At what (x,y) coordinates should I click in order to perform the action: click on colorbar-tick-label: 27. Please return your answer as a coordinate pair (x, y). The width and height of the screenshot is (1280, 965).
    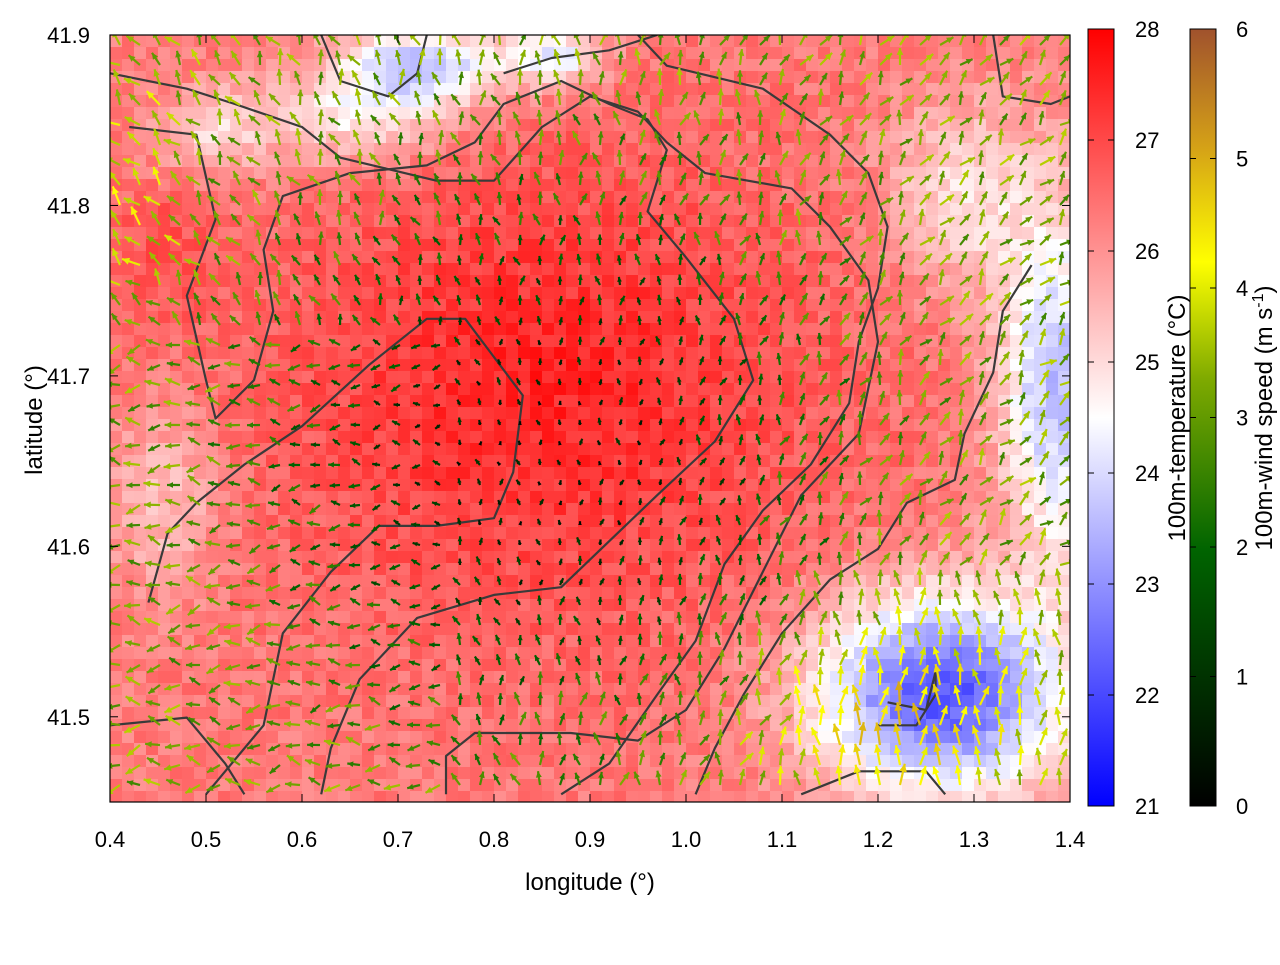
    Looking at the image, I should click on (1147, 140).